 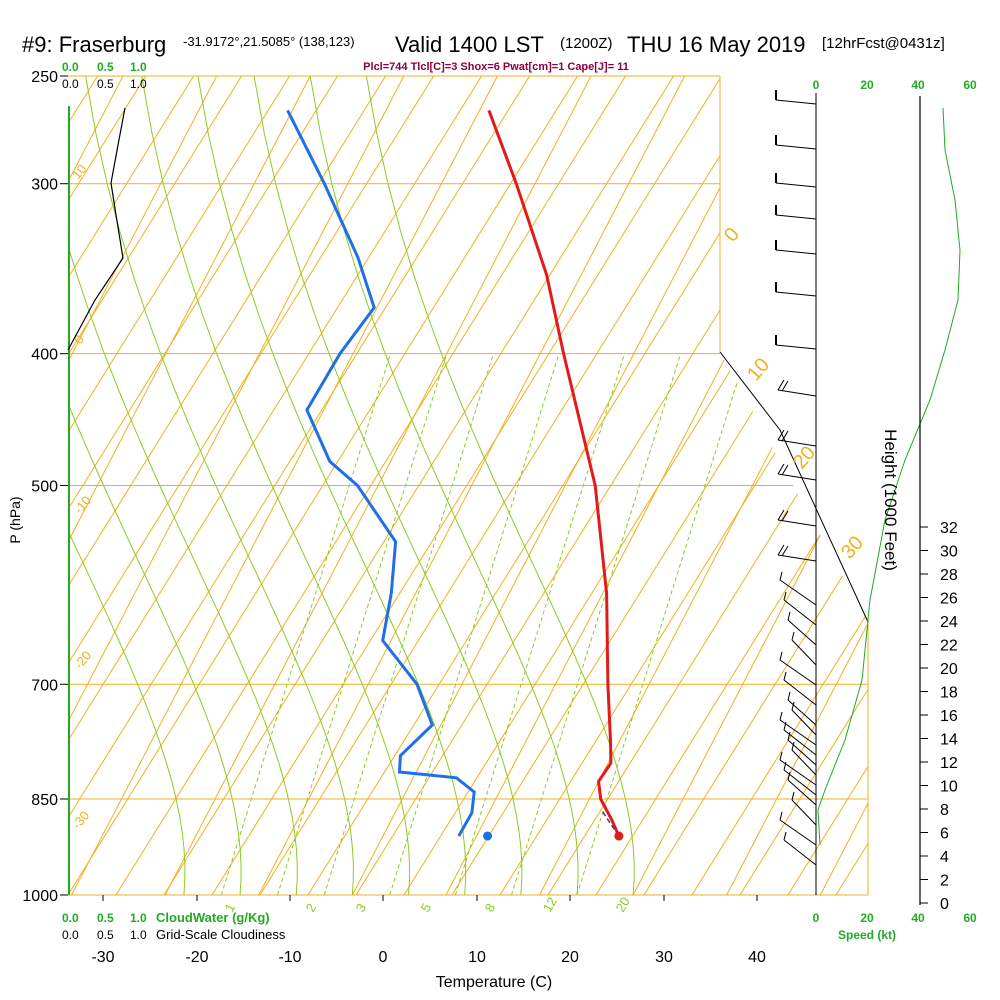 I want to click on speed-label: Speed (kt), so click(x=867, y=935).